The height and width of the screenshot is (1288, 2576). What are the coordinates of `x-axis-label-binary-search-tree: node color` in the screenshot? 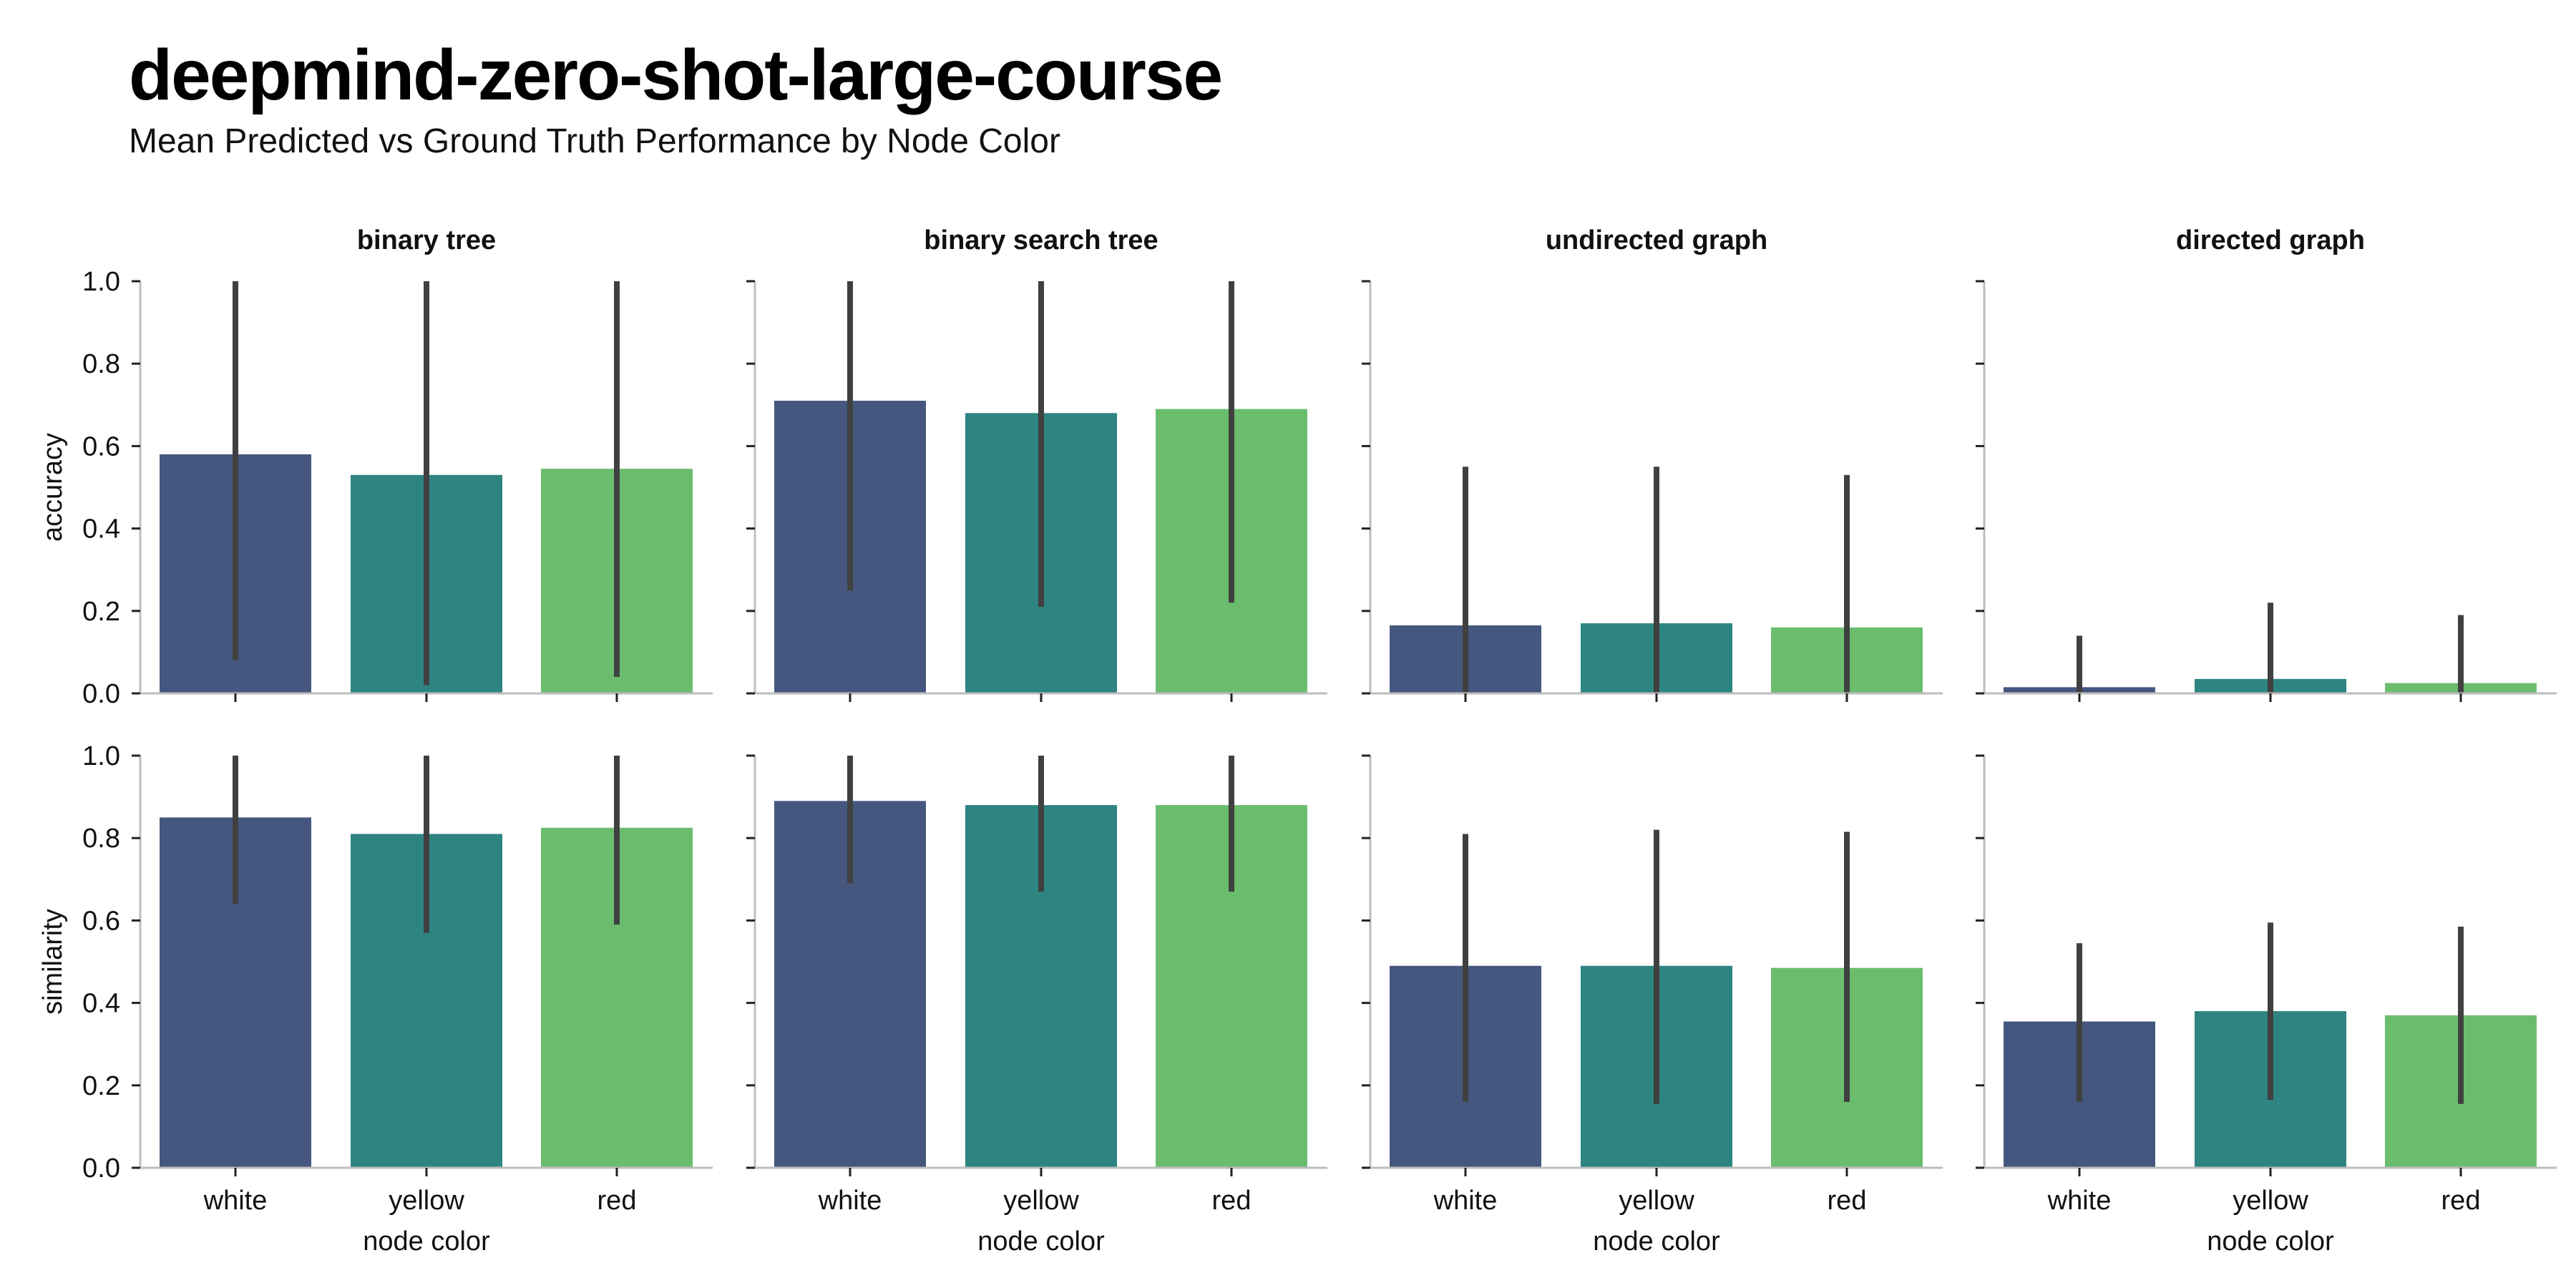 It's located at (1041, 1241).